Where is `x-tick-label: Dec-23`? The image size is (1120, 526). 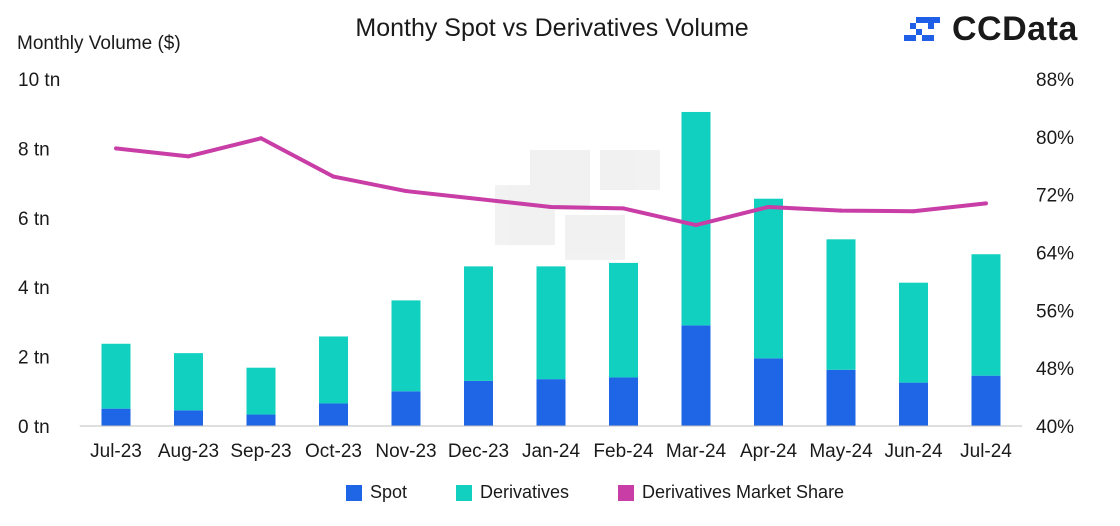 x-tick-label: Dec-23 is located at coordinates (478, 451).